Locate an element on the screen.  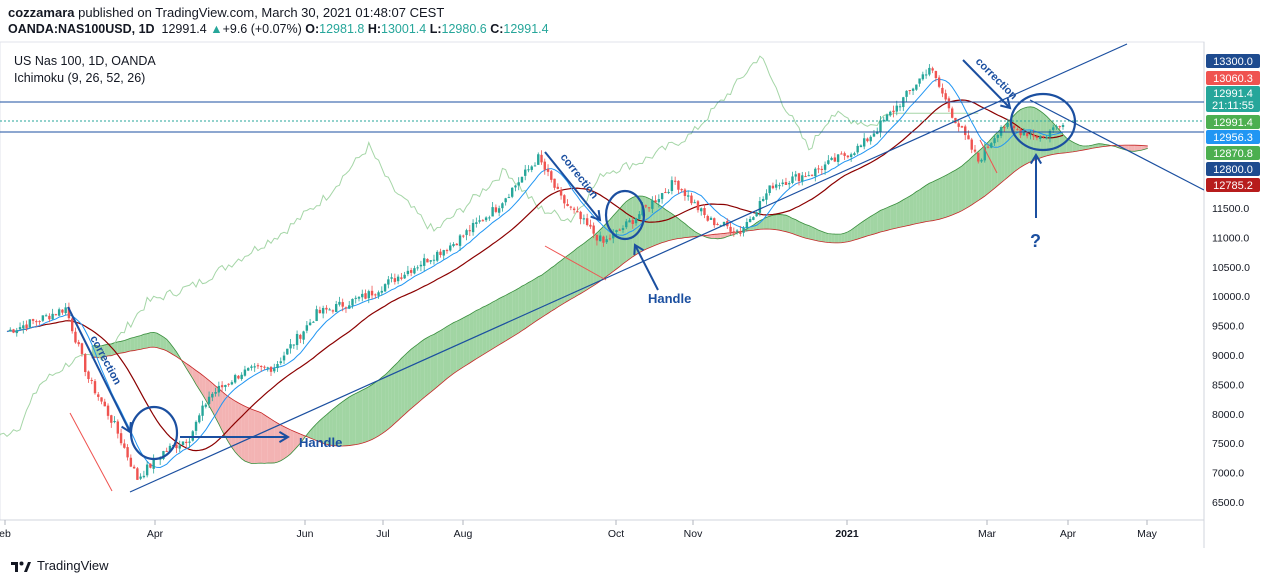
trendline-resistance is located at coordinates (1116, 145).